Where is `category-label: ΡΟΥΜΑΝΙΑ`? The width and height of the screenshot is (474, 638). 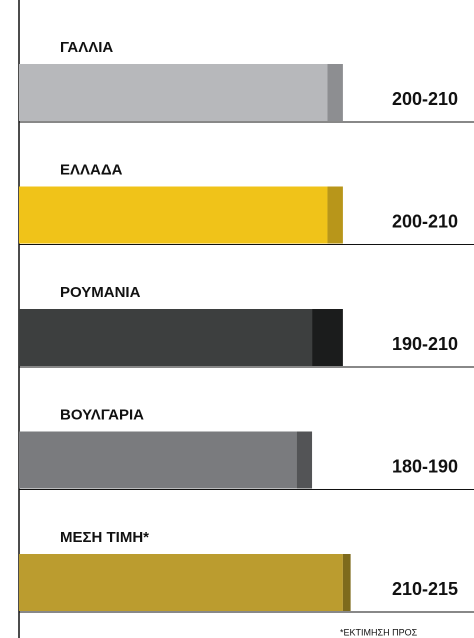 category-label: ΡΟΥΜΑΝΙΑ is located at coordinates (100, 292).